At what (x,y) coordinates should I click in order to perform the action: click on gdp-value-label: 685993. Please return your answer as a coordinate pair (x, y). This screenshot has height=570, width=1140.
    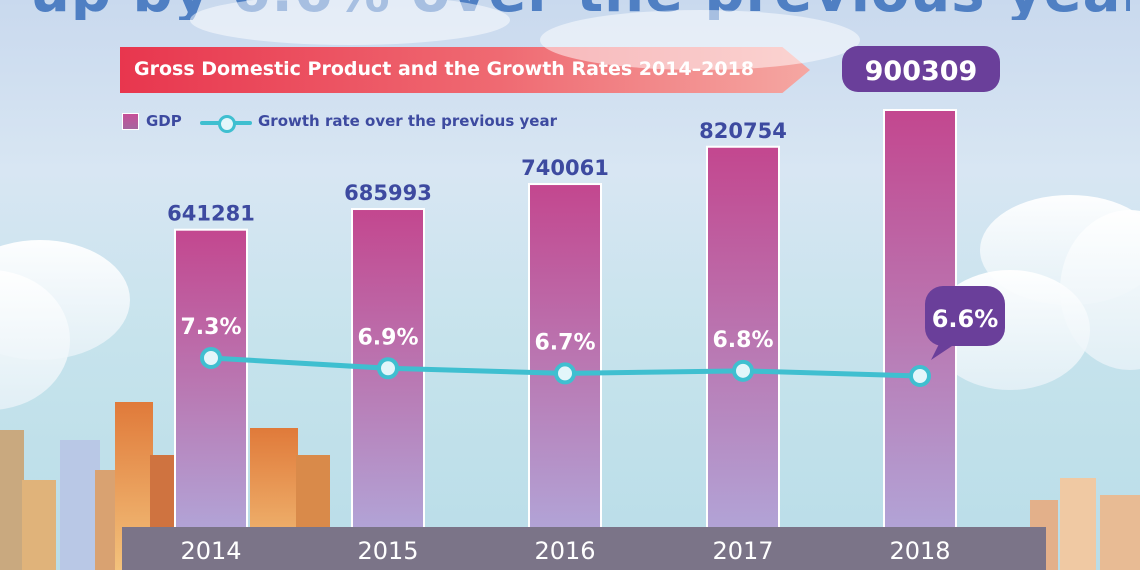
    Looking at the image, I should click on (388, 193).